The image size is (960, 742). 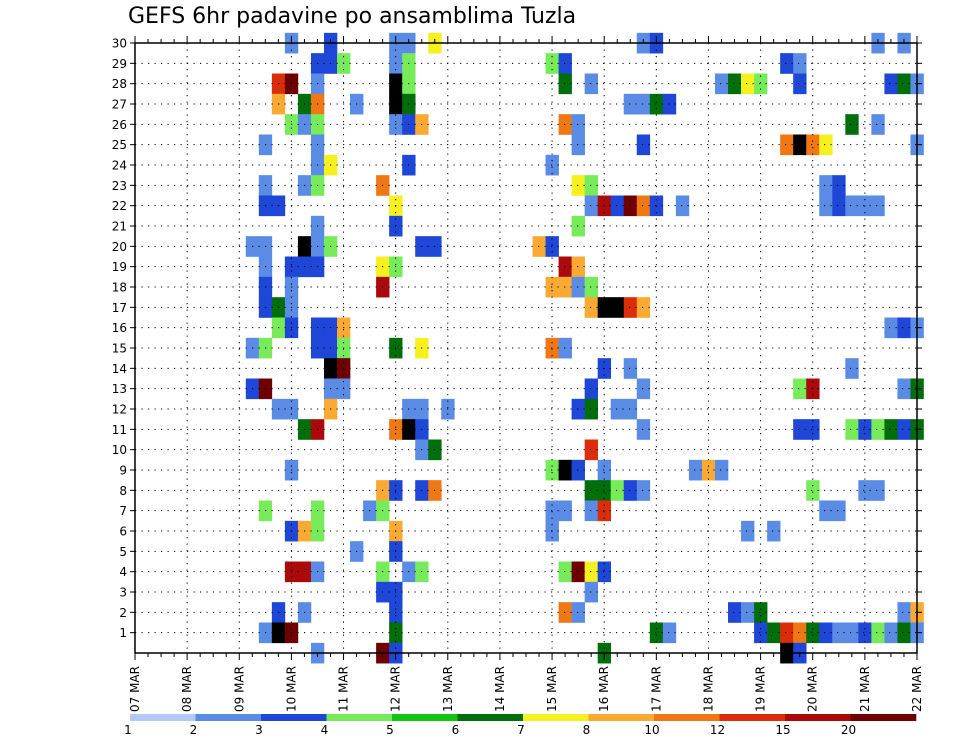 What do you see at coordinates (390, 730) in the screenshot?
I see `legend-label: 5` at bounding box center [390, 730].